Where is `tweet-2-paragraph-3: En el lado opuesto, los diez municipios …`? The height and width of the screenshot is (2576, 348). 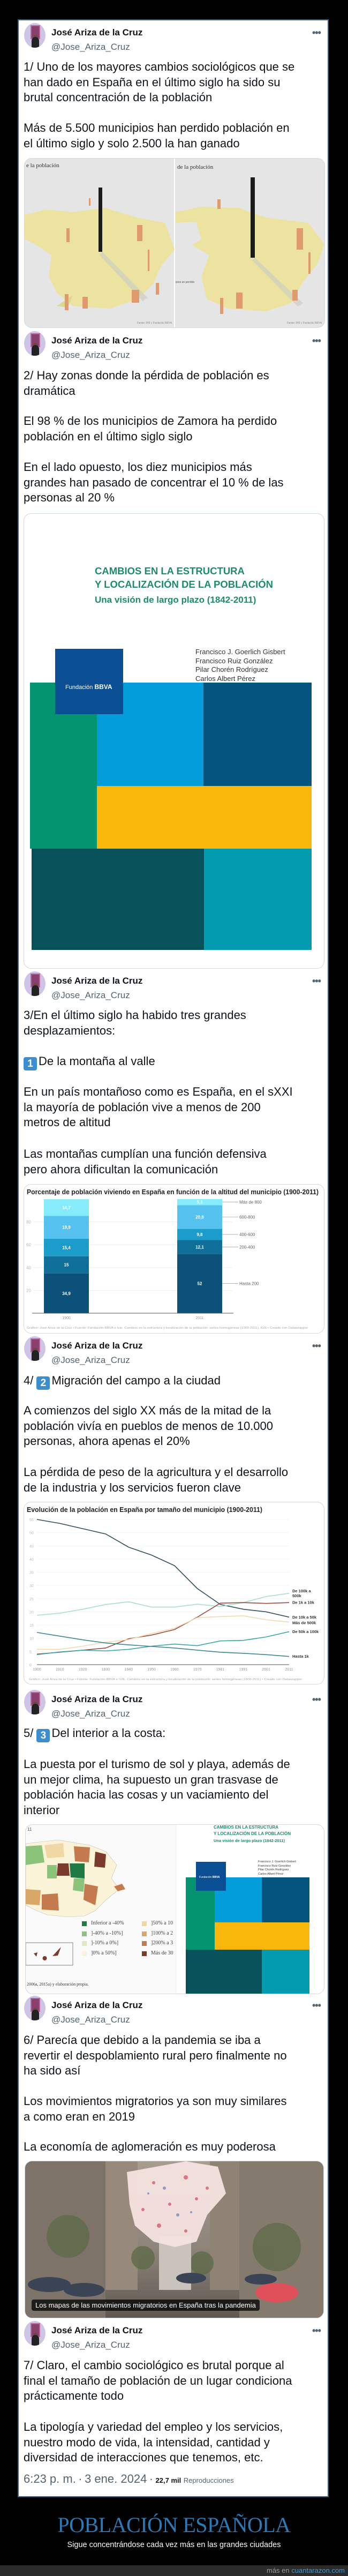 tweet-2-paragraph-3: En el lado opuesto, los diez municipios … is located at coordinates (154, 482).